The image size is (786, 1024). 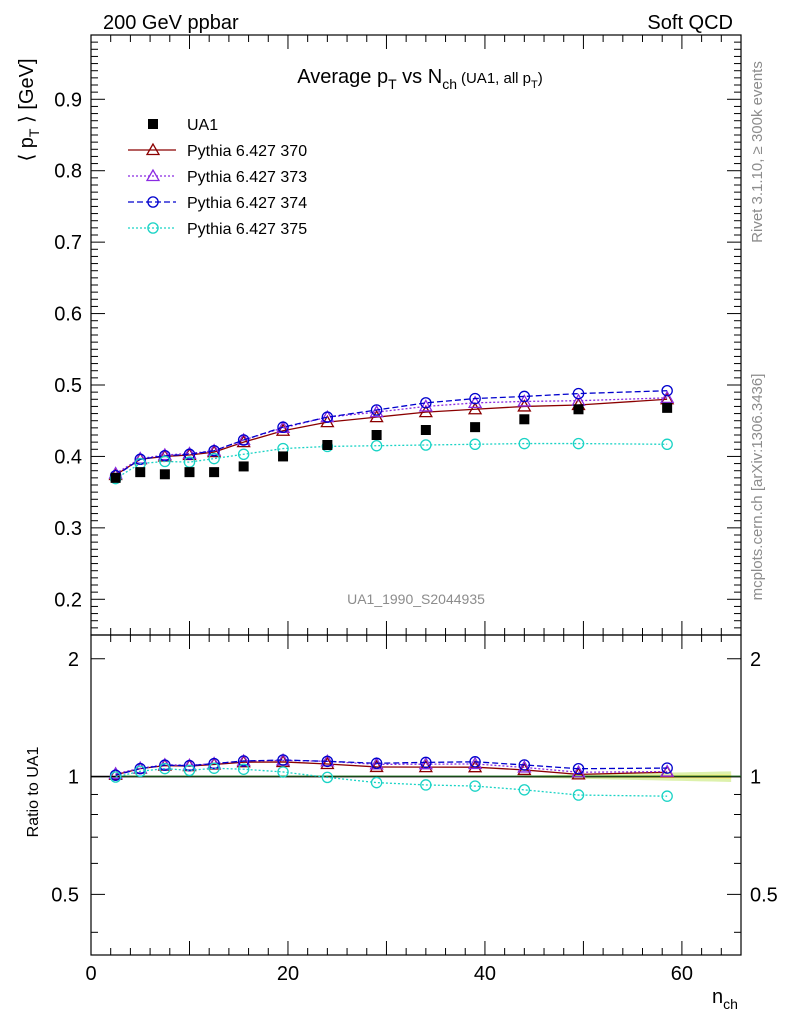 I want to click on y-tick-label: 0.3, so click(x=68, y=529).